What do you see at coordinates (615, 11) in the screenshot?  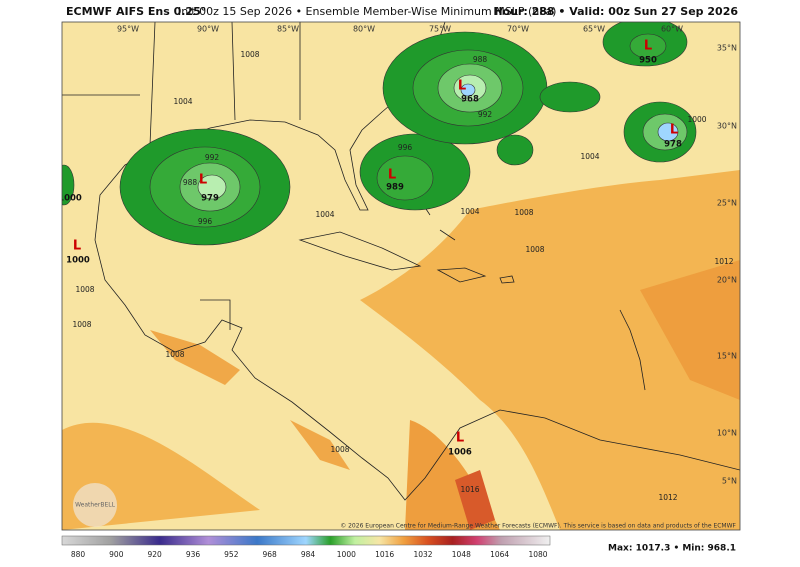 I see `valid-time: Hour: 288 • Valid: 00z Sun 27 Sep 2026` at bounding box center [615, 11].